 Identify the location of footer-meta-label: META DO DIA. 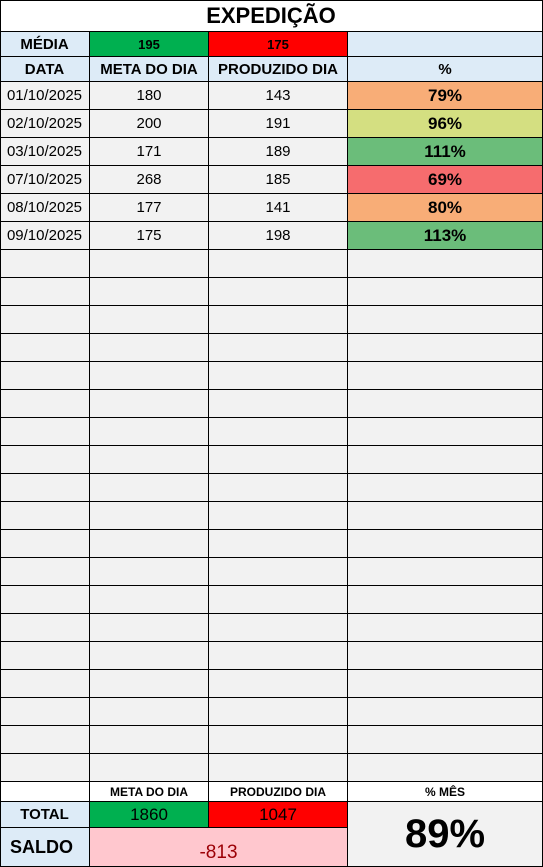
(149, 792).